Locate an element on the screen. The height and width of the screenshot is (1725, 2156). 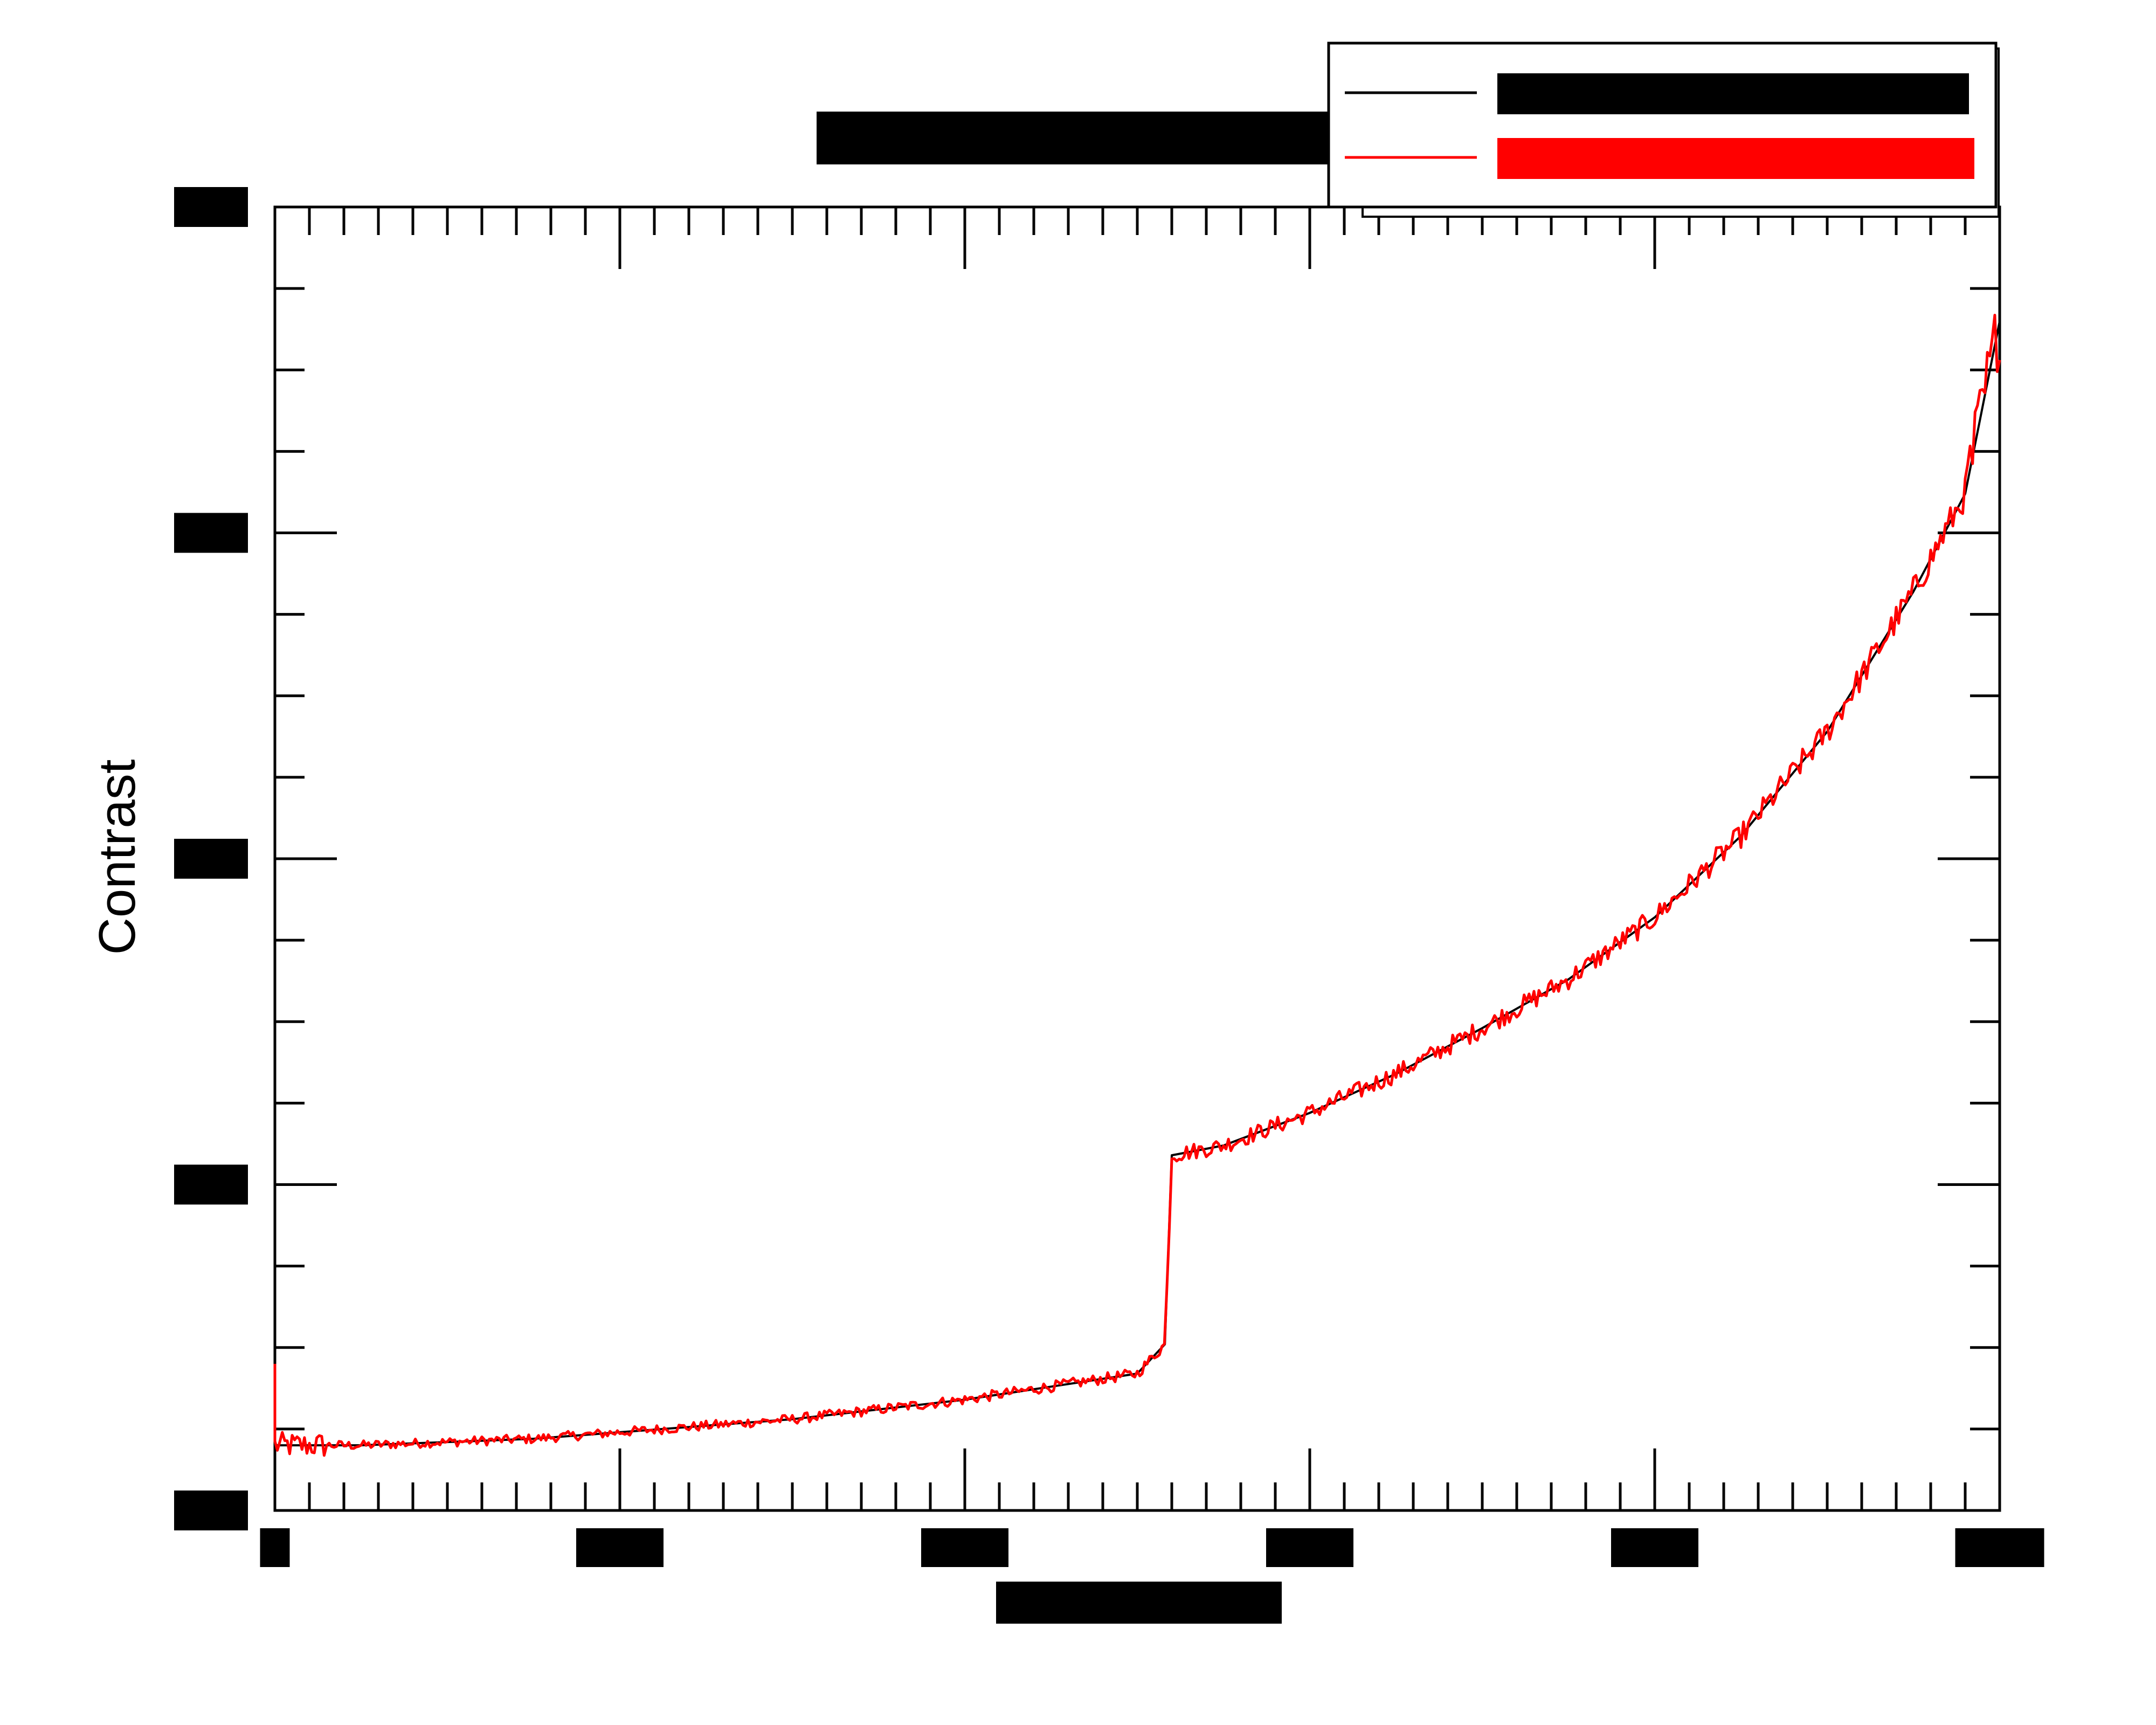
legend-box is located at coordinates (1662, 125).